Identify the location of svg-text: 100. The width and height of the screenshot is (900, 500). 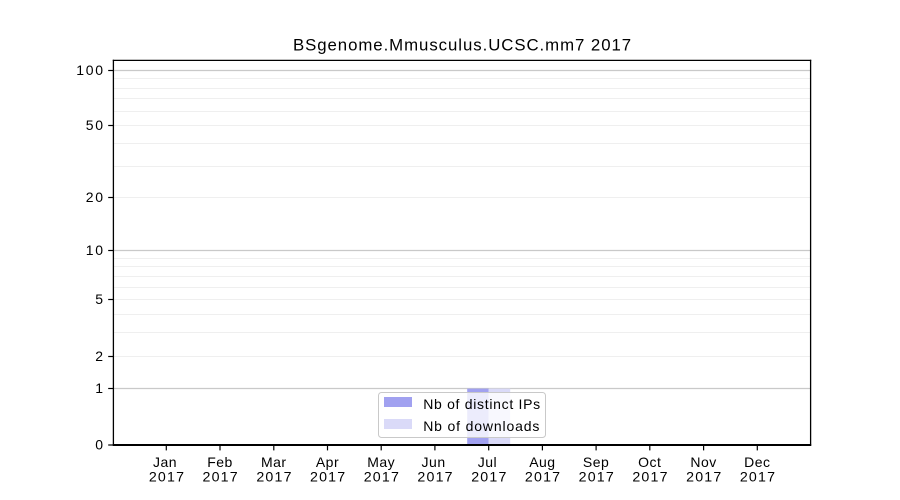
(90, 70).